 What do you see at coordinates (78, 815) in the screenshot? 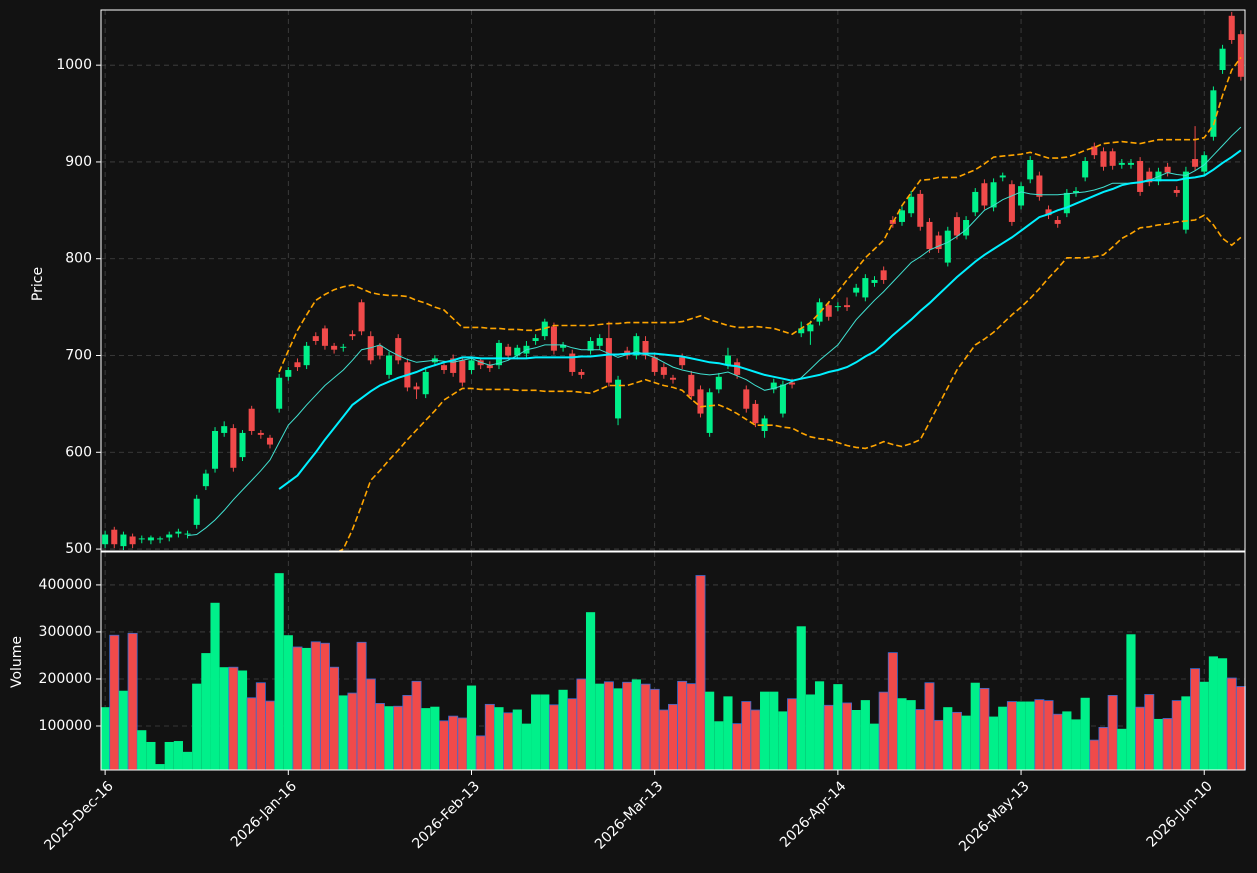
I see `x-tick-label: 2025-Dec-16` at bounding box center [78, 815].